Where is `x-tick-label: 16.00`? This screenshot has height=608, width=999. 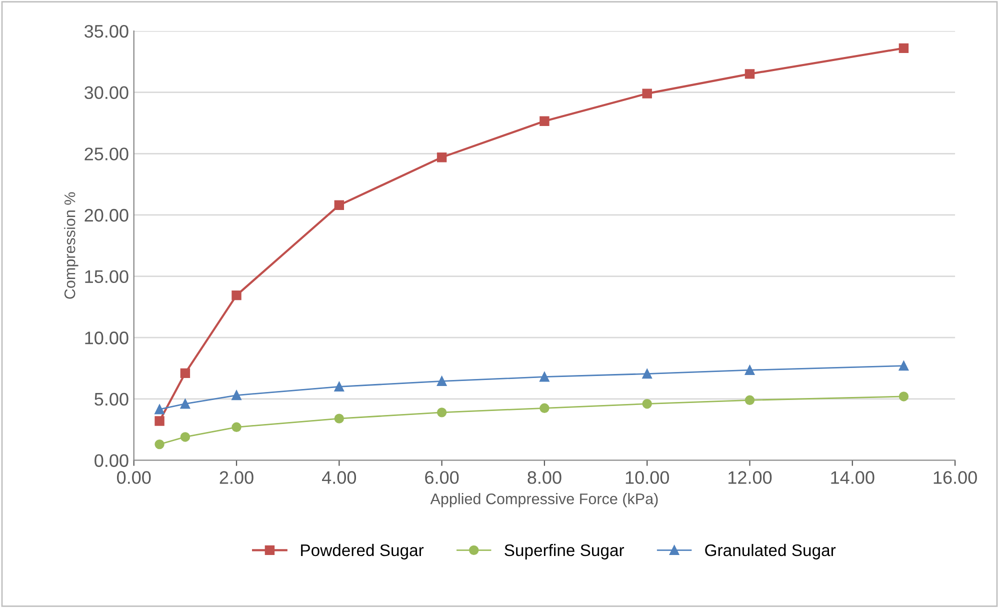 x-tick-label: 16.00 is located at coordinates (955, 477).